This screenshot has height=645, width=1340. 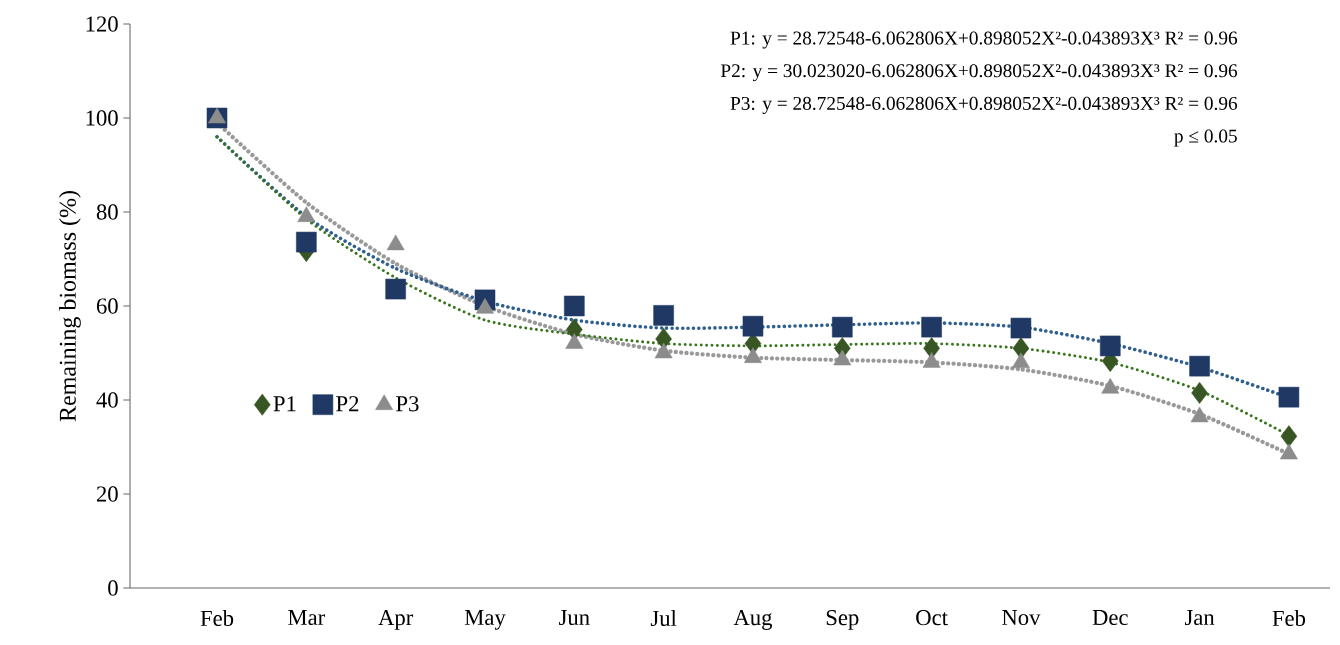 What do you see at coordinates (107, 400) in the screenshot?
I see `y-tick-label: 40` at bounding box center [107, 400].